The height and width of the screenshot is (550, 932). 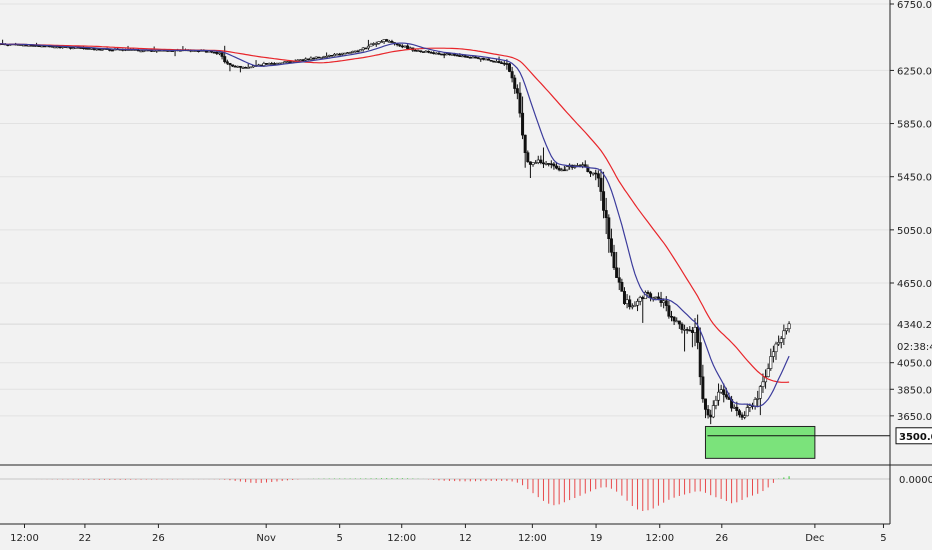 I want to click on time-tick-label: 12, so click(x=465, y=538).